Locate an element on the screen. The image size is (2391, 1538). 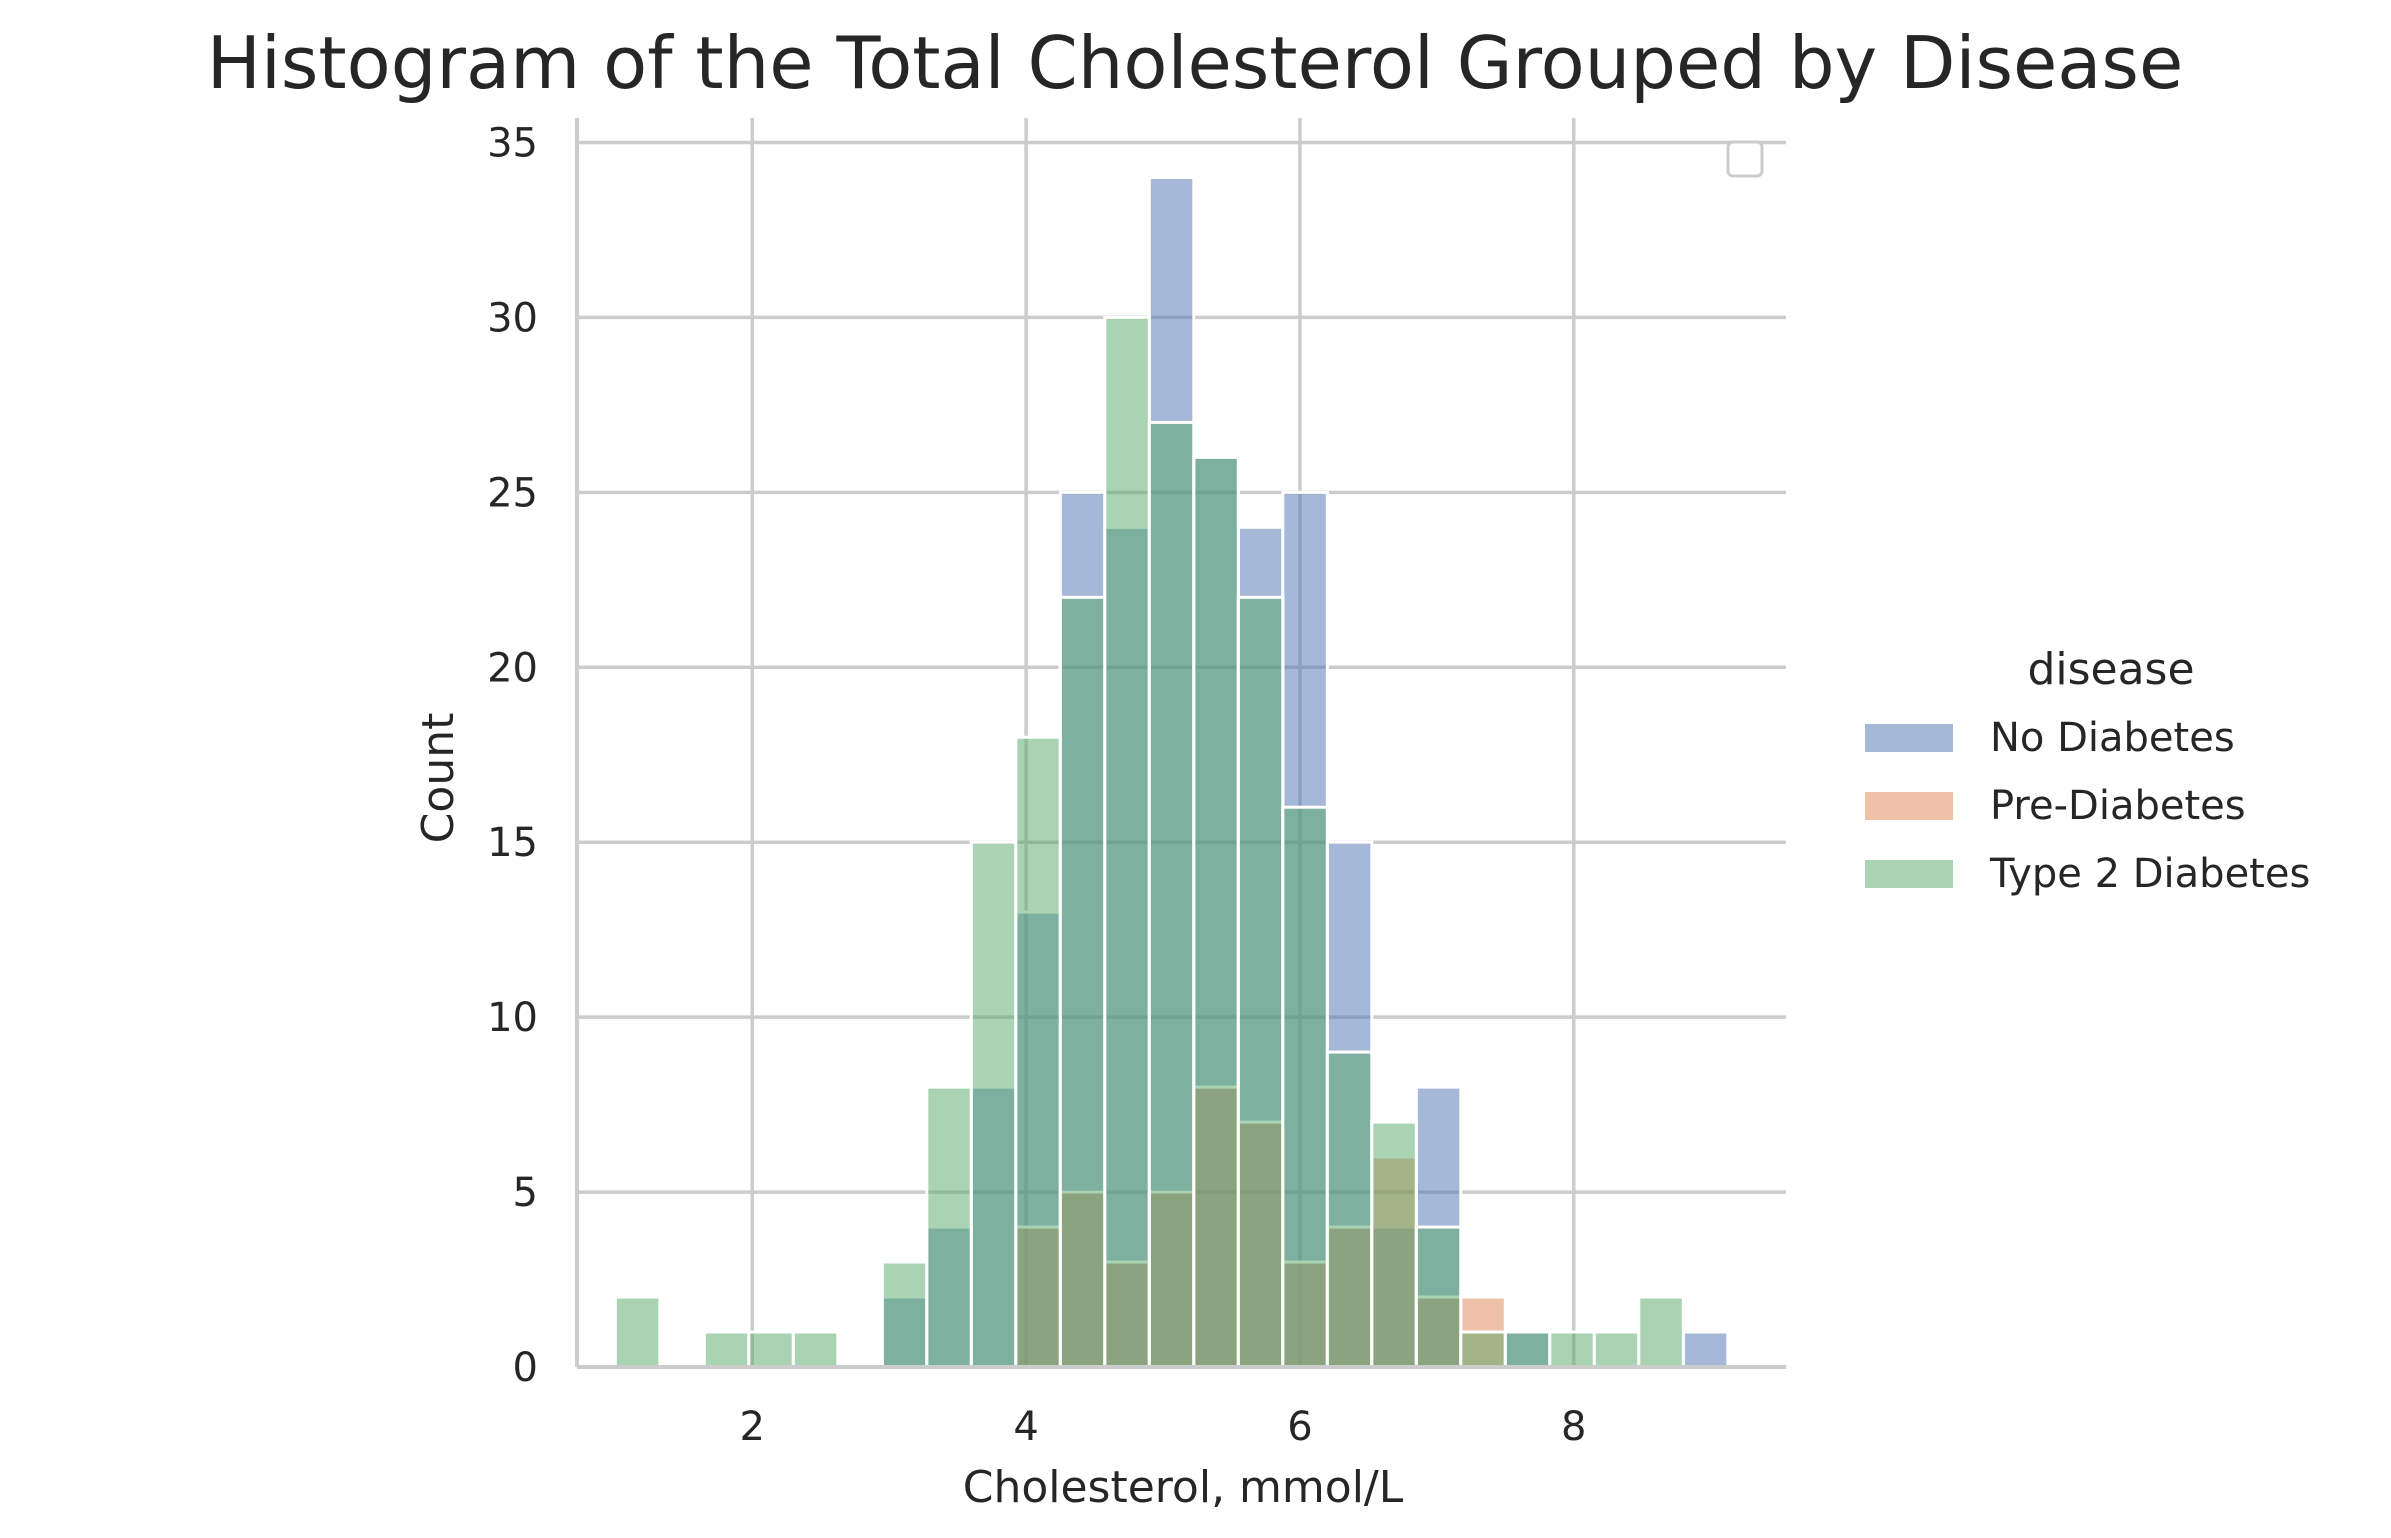
x-axis-label: Cholesterol, mmol/L is located at coordinates (1183, 1487).